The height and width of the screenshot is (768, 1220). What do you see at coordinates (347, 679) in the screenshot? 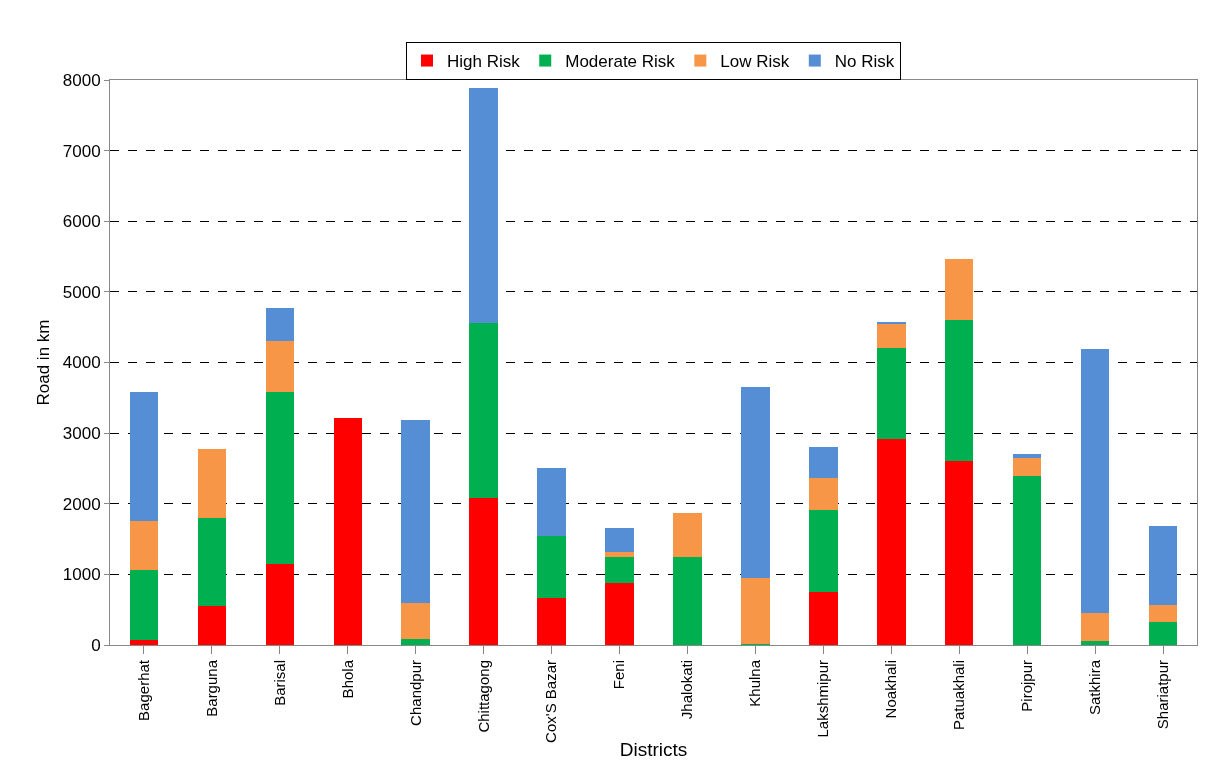
I see `x-tick-label: Bhola` at bounding box center [347, 679].